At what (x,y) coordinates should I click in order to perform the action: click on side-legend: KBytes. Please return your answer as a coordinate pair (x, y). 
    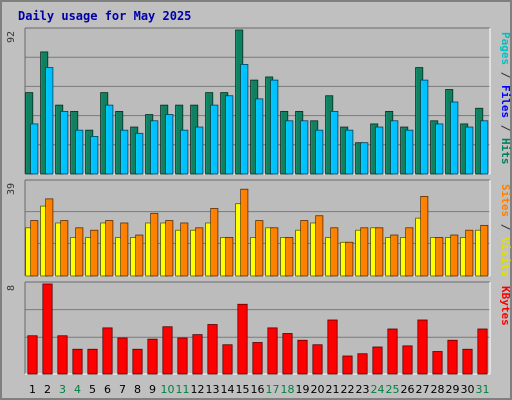
    Looking at the image, I should click on (505, 306).